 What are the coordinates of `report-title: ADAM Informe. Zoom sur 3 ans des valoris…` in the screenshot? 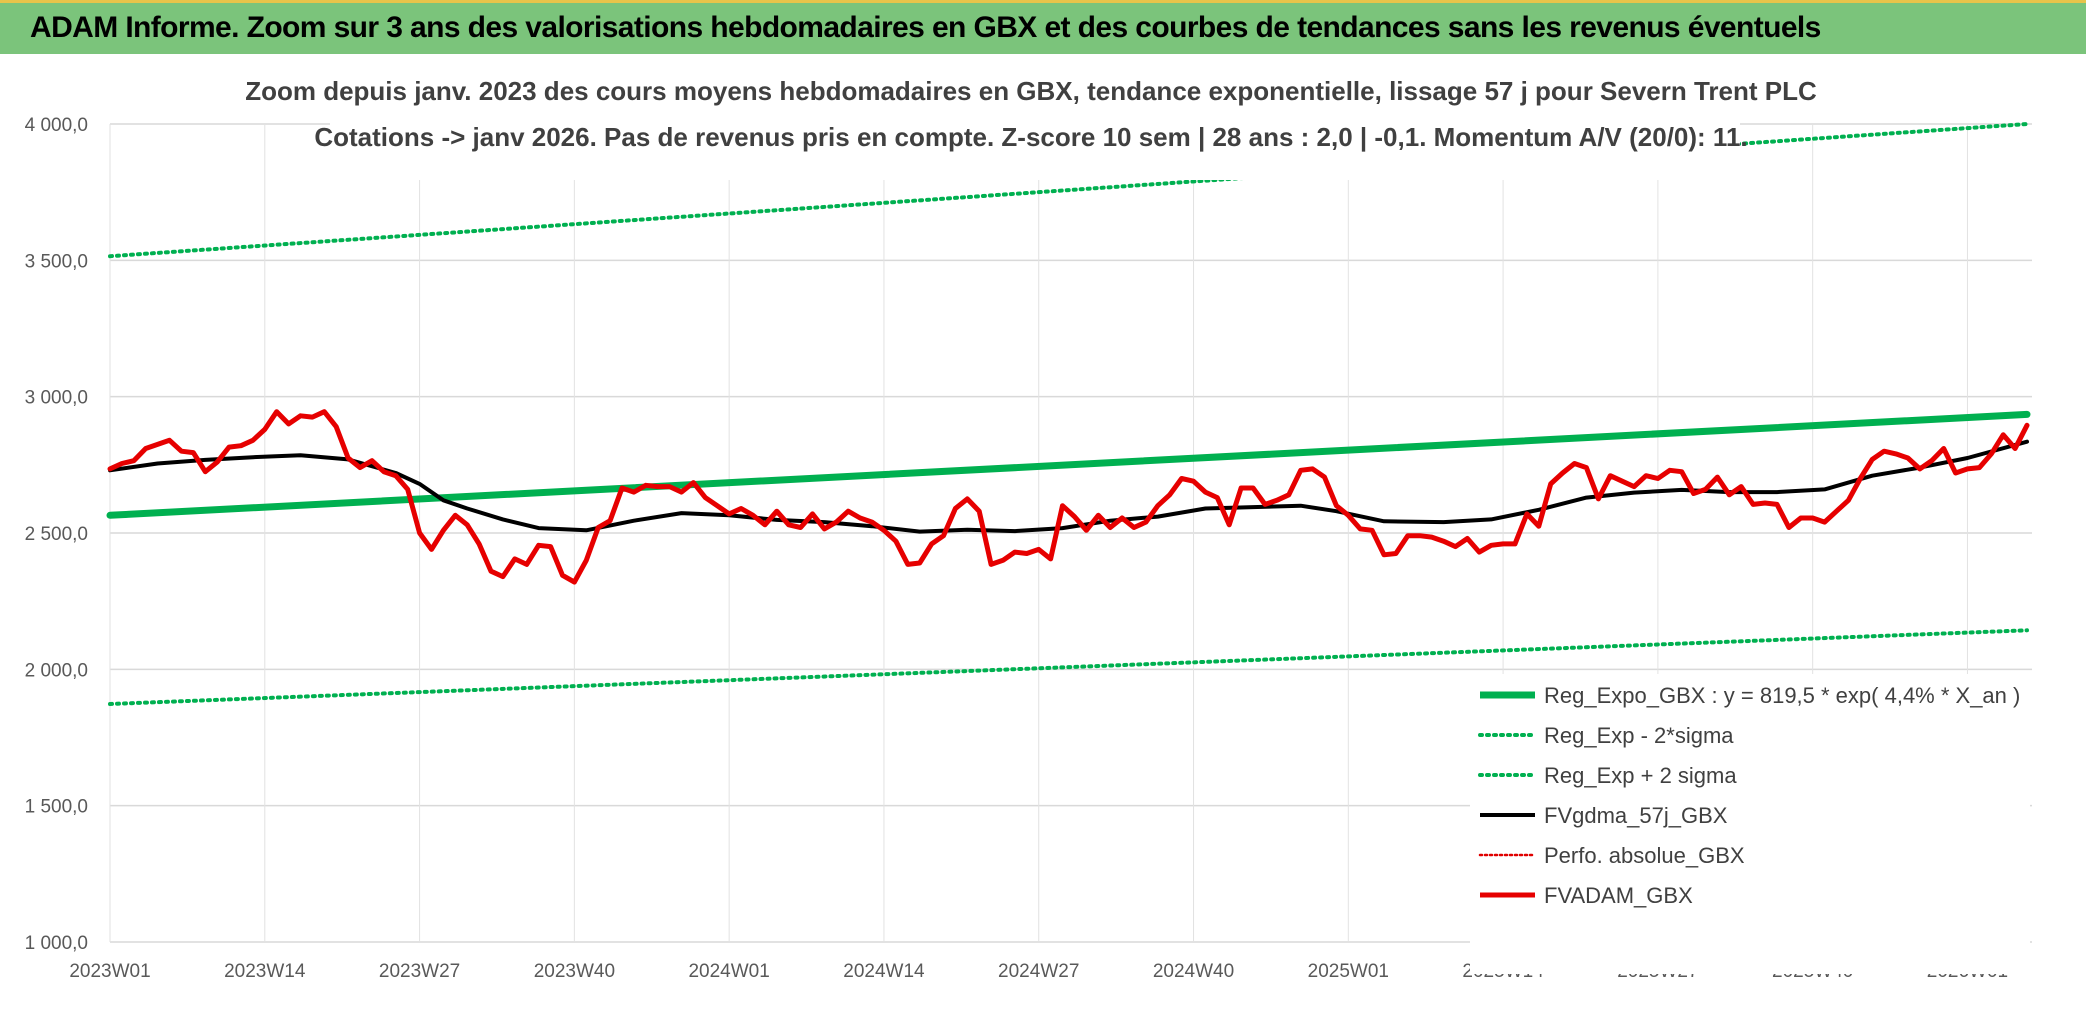 It's located at (925, 27).